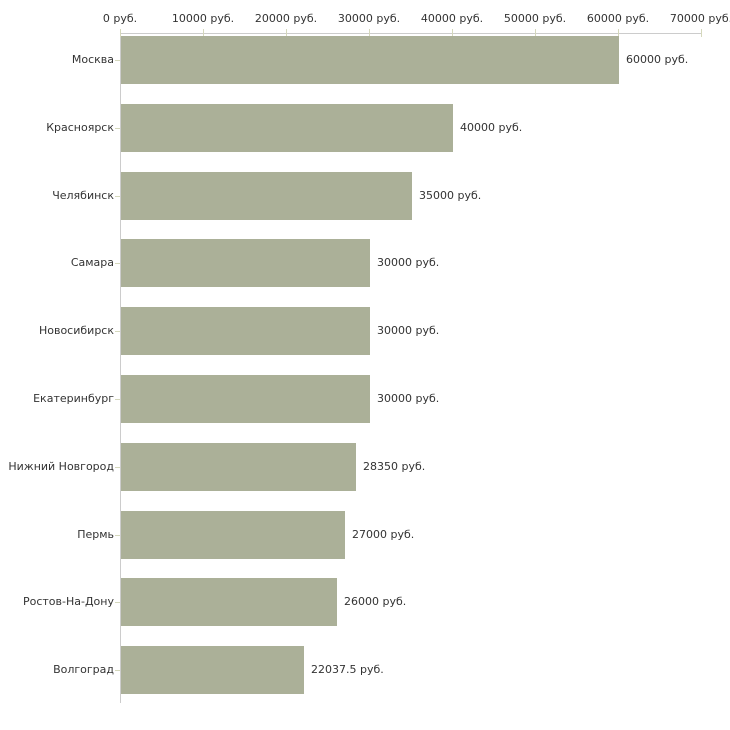 This screenshot has height=730, width=730. What do you see at coordinates (452, 18) in the screenshot?
I see `x-tick-label: 40000 руб.` at bounding box center [452, 18].